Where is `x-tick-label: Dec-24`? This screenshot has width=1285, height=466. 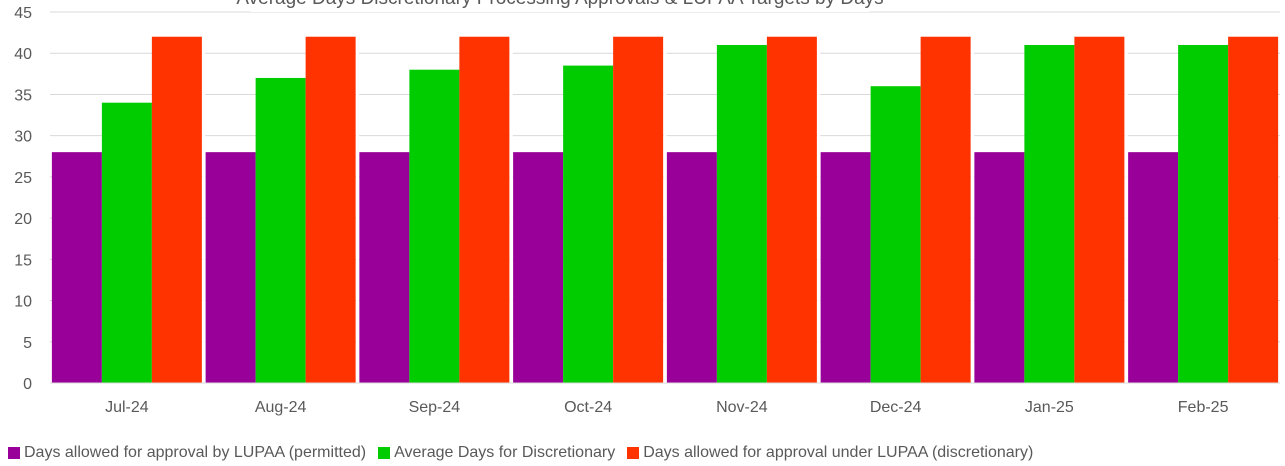
x-tick-label: Dec-24 is located at coordinates (896, 407).